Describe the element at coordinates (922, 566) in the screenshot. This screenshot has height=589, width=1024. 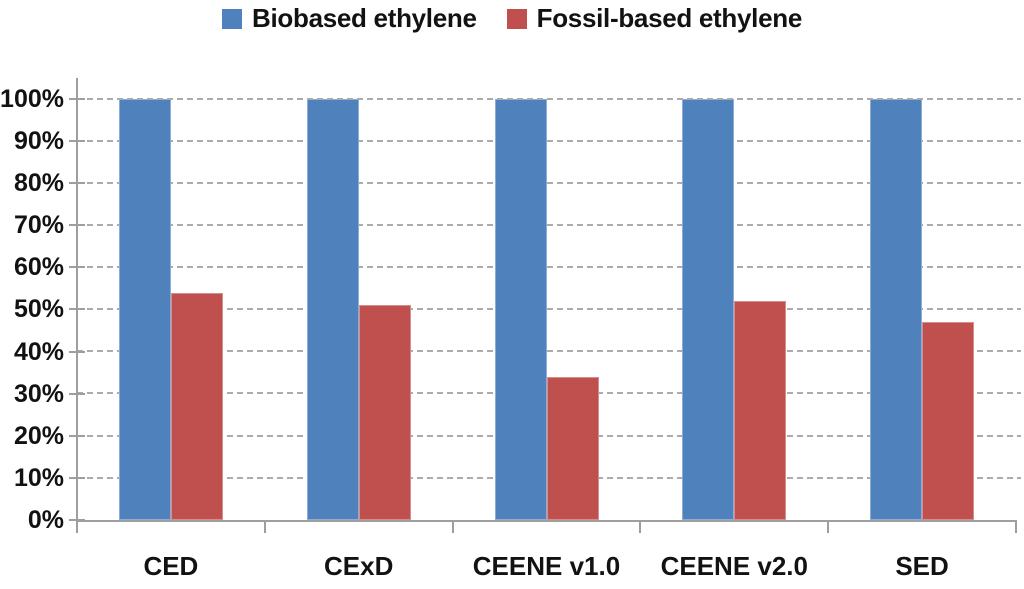
I see `x-axis-label-sed: SED` at that location.